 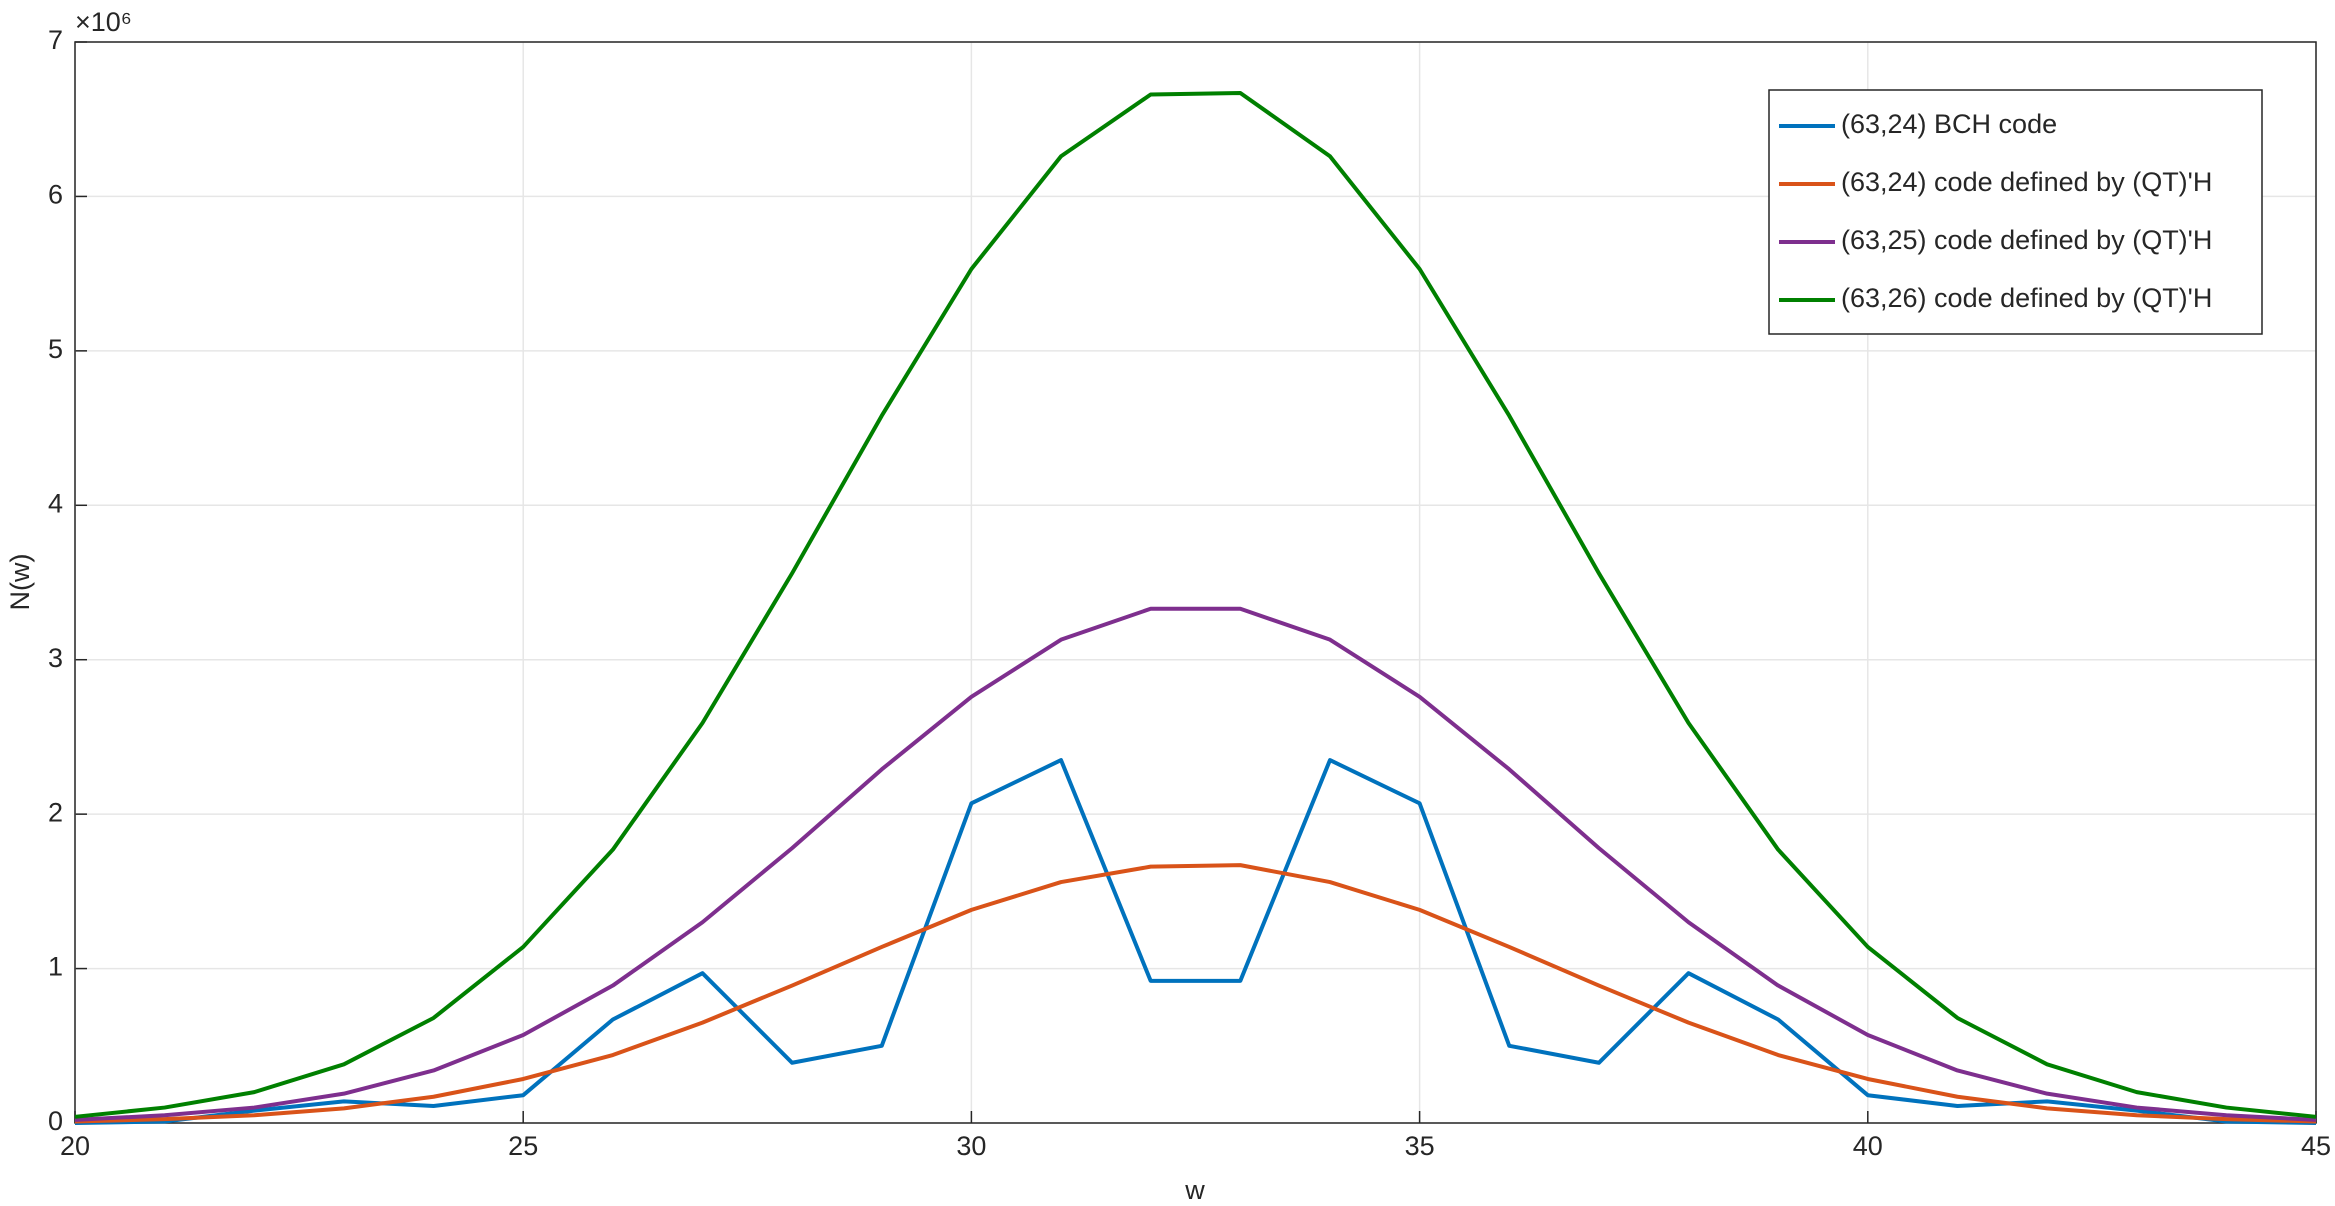 I want to click on y-axis-label: N(w), so click(x=20, y=582).